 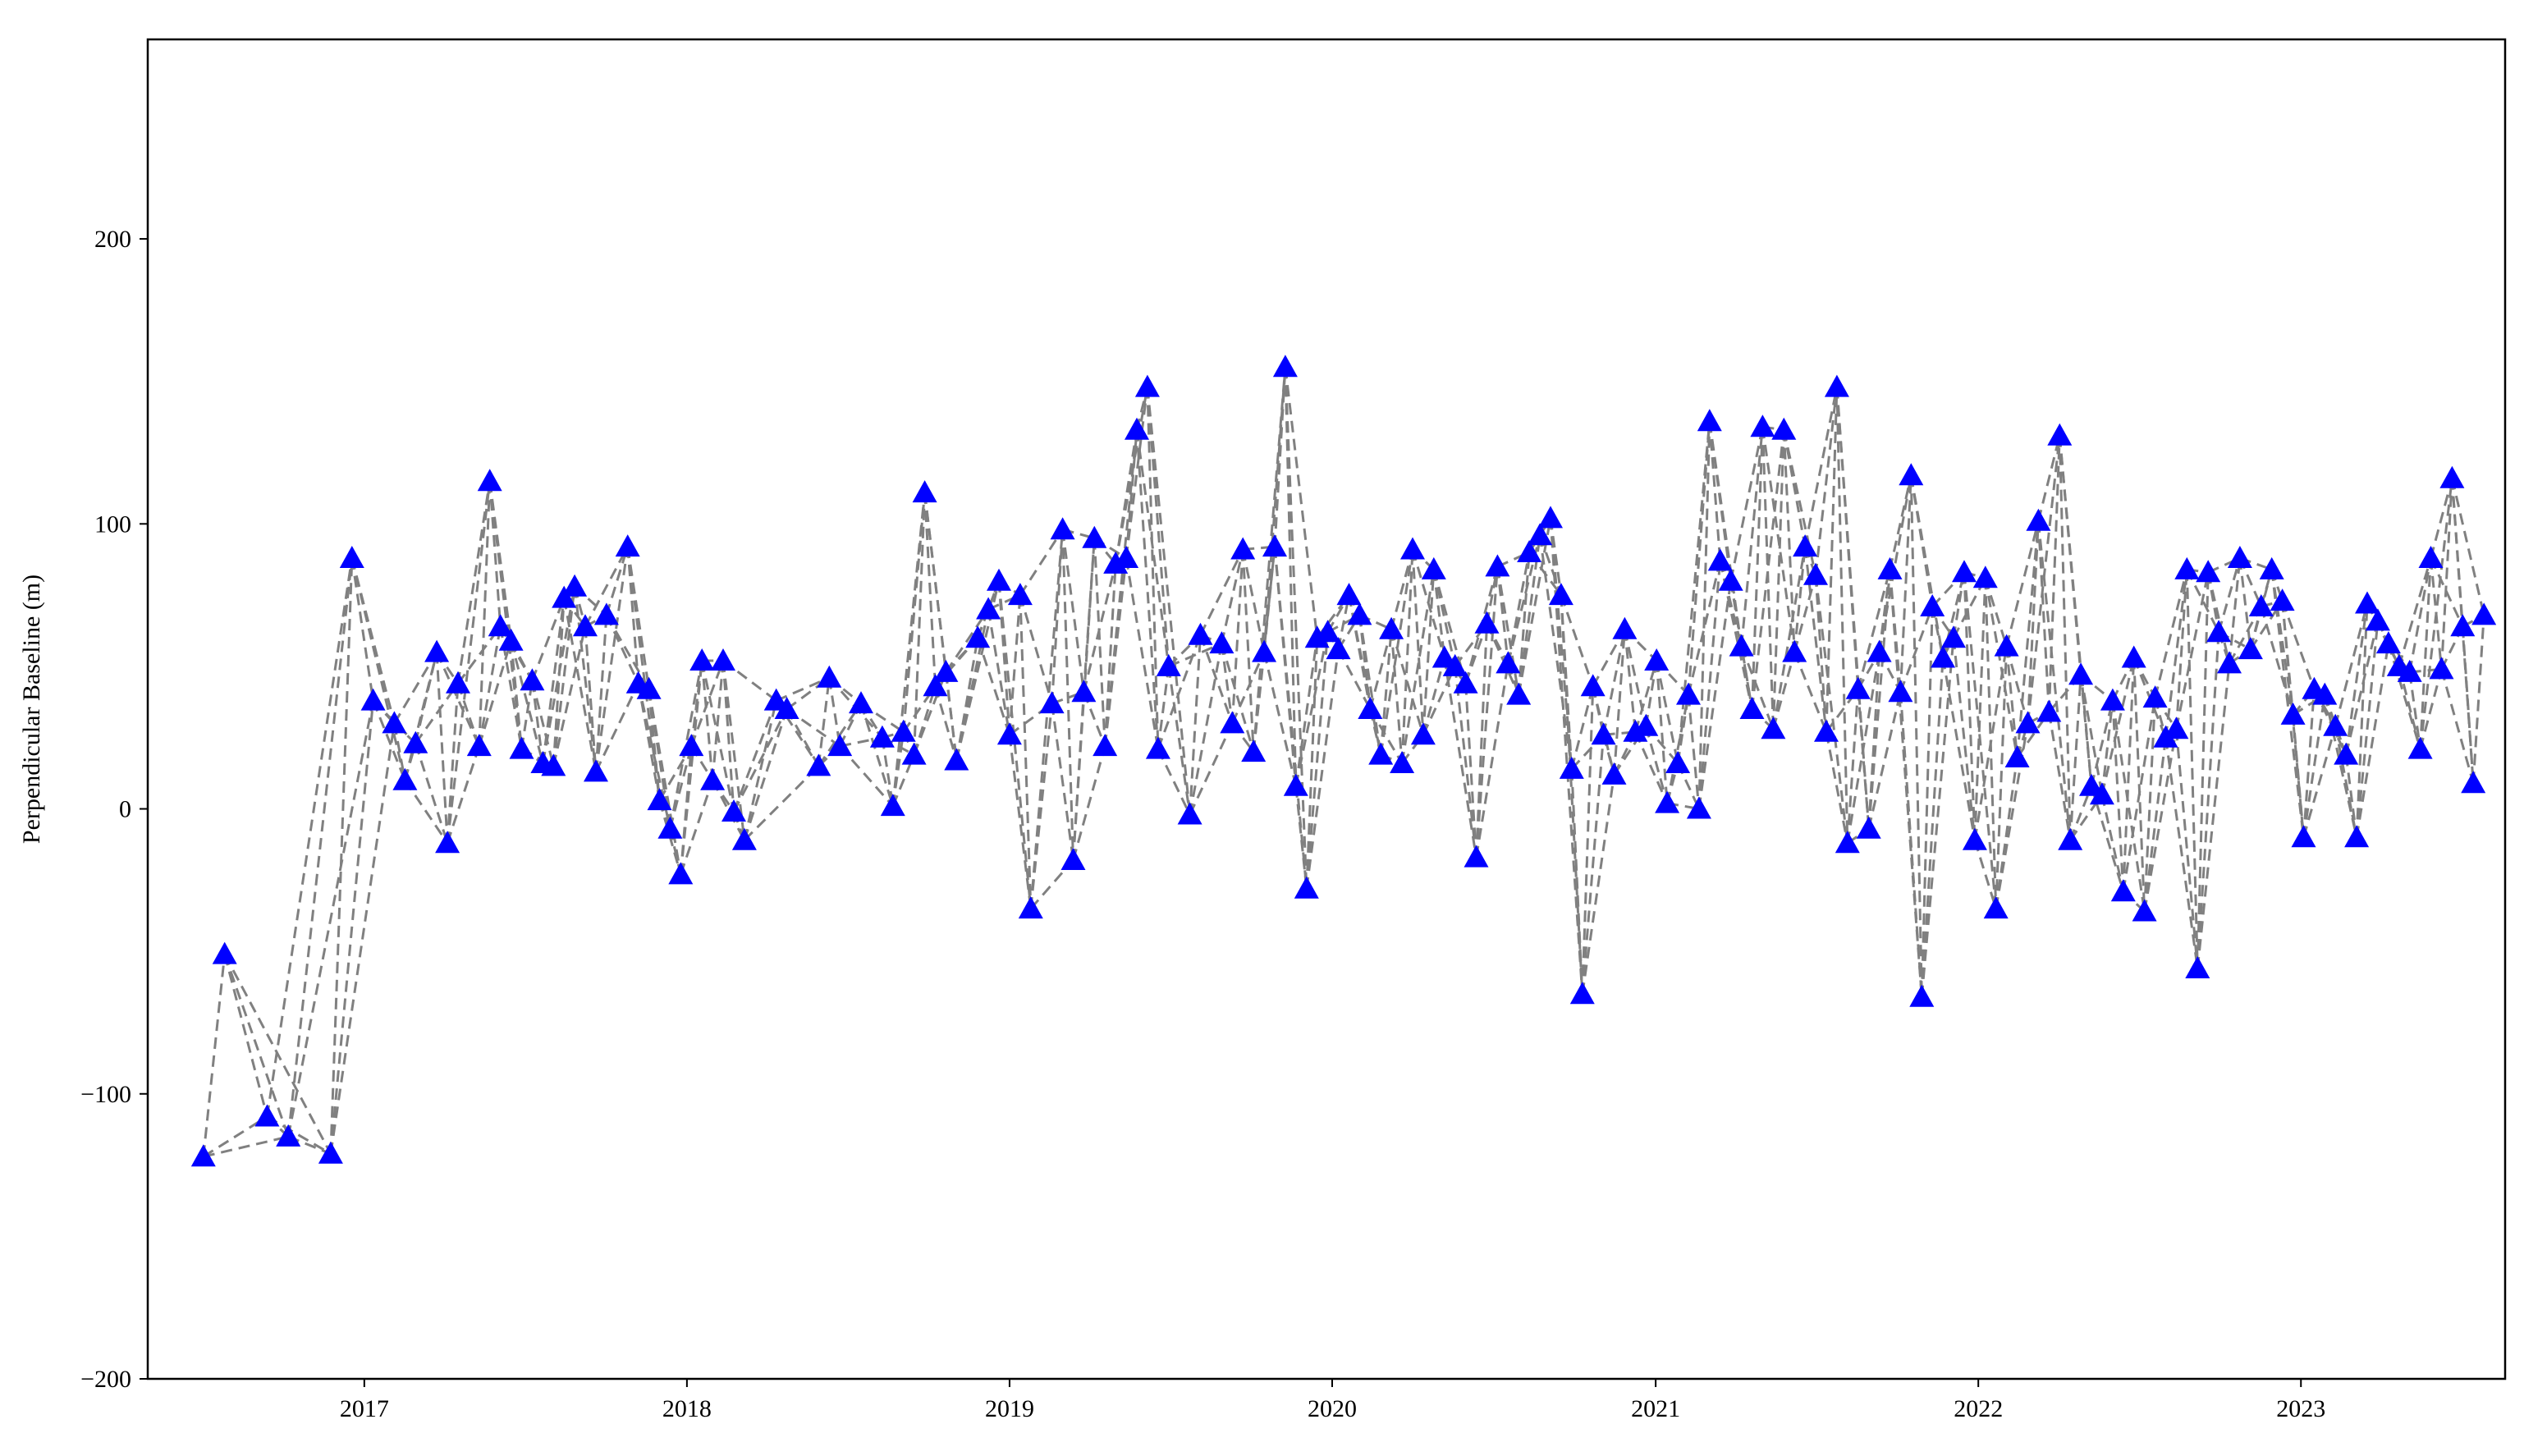 I want to click on y-axis: −200 −100 0 100 200, so click(x=114, y=809).